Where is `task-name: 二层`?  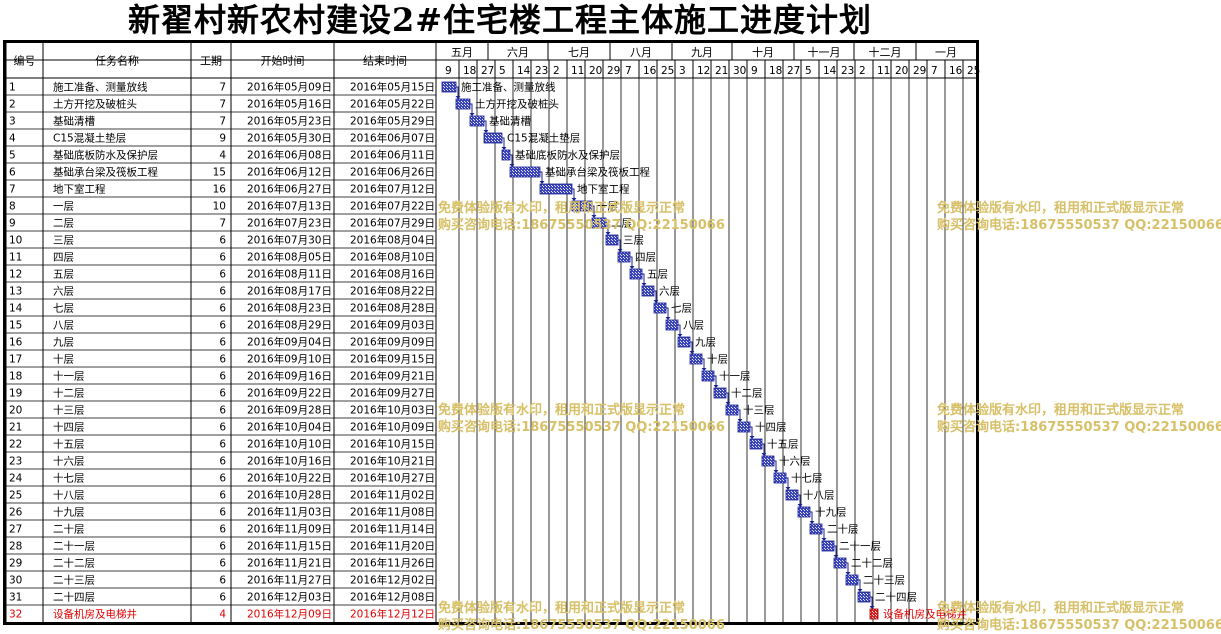
task-name: 二层 is located at coordinates (63, 224).